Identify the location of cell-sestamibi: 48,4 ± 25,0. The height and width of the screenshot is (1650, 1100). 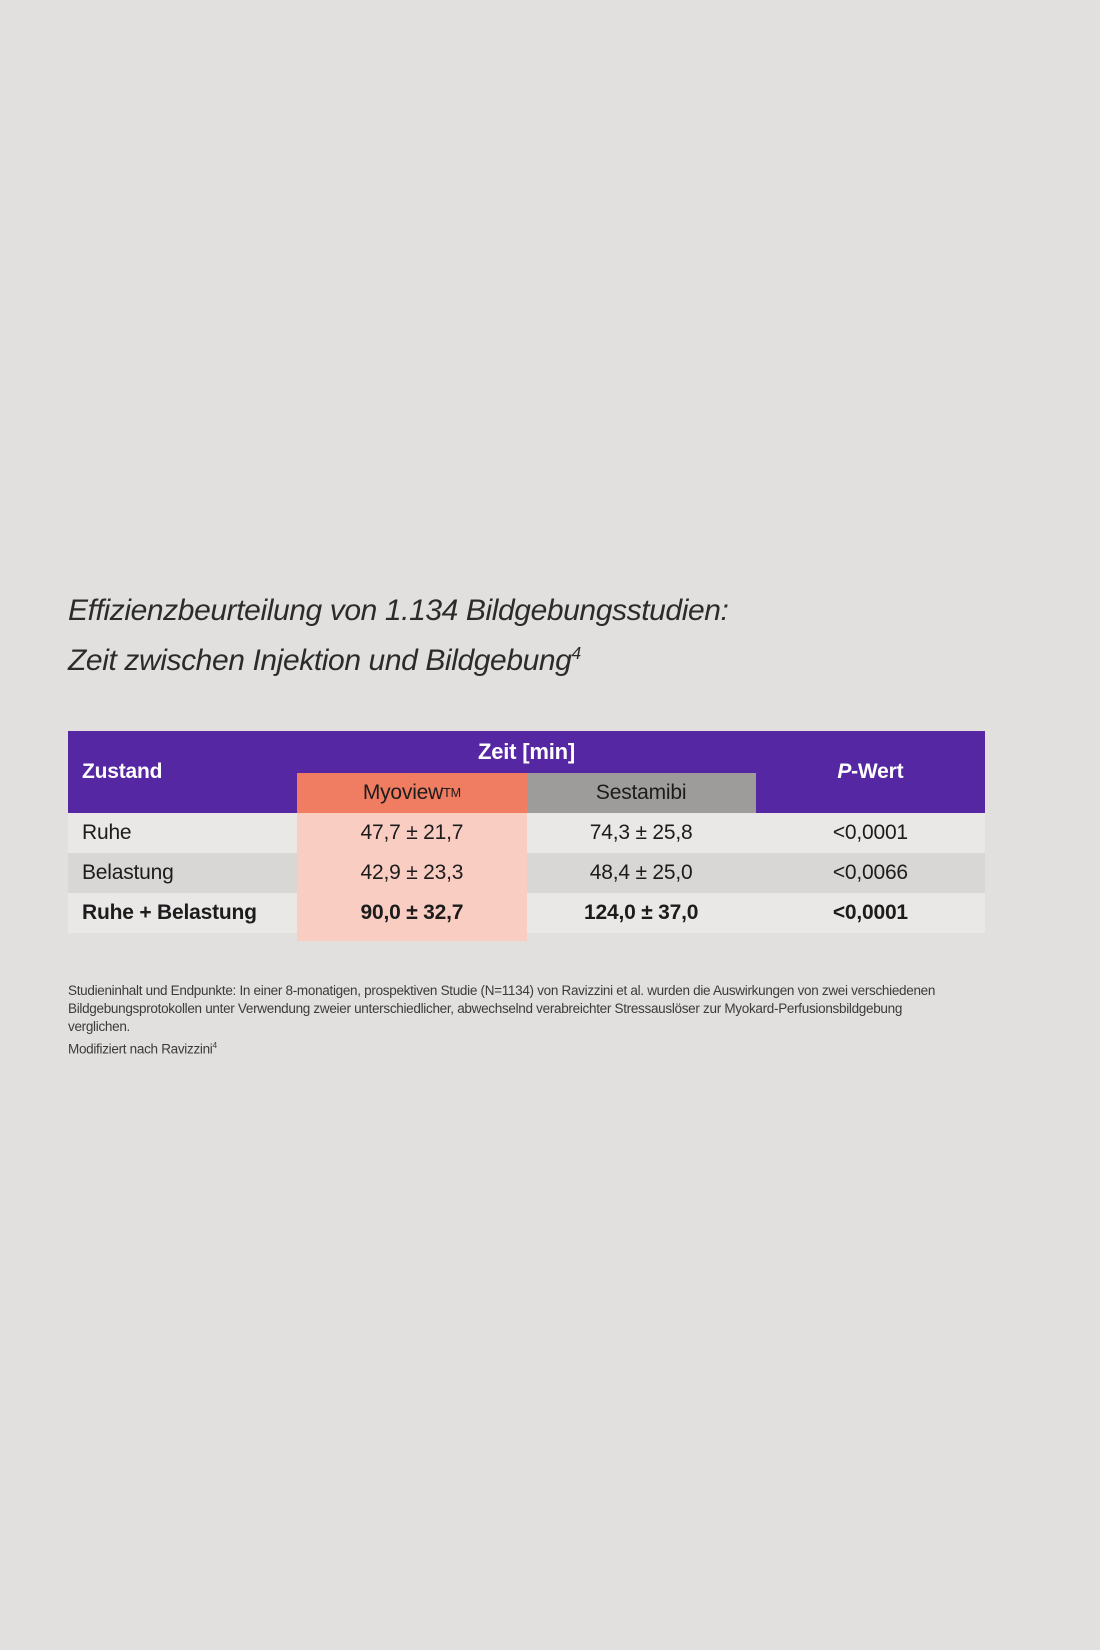
(641, 872).